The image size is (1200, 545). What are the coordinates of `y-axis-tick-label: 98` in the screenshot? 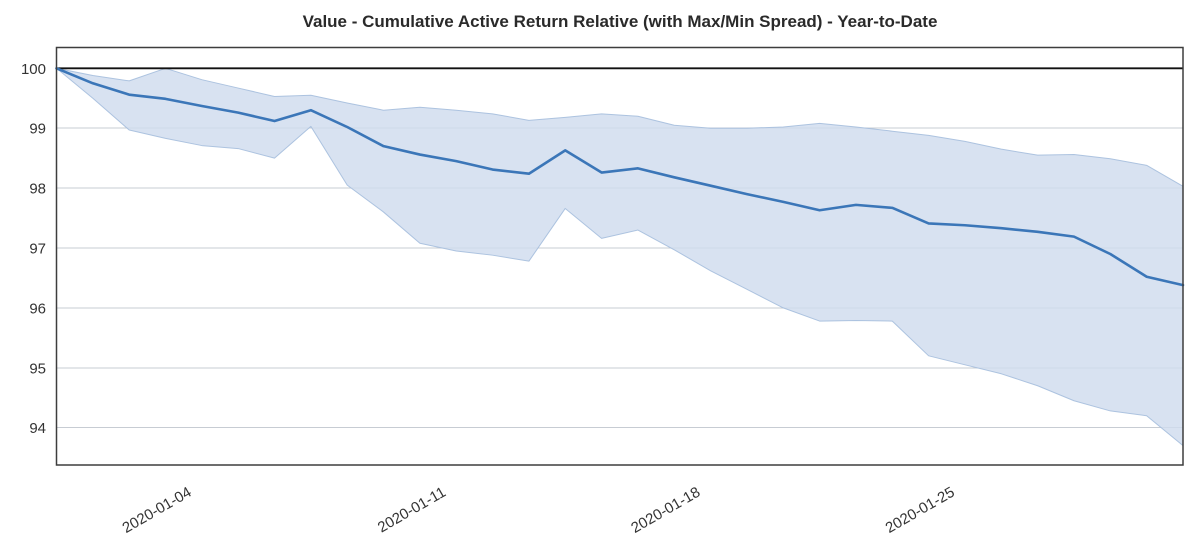 It's located at (37, 189).